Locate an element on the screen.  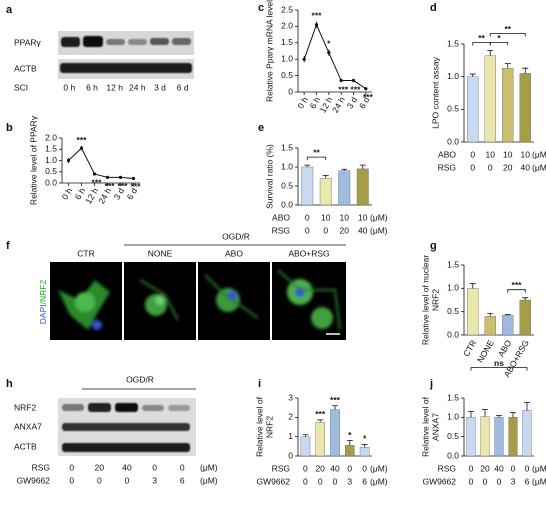
panel-letter: d is located at coordinates (433, 8).